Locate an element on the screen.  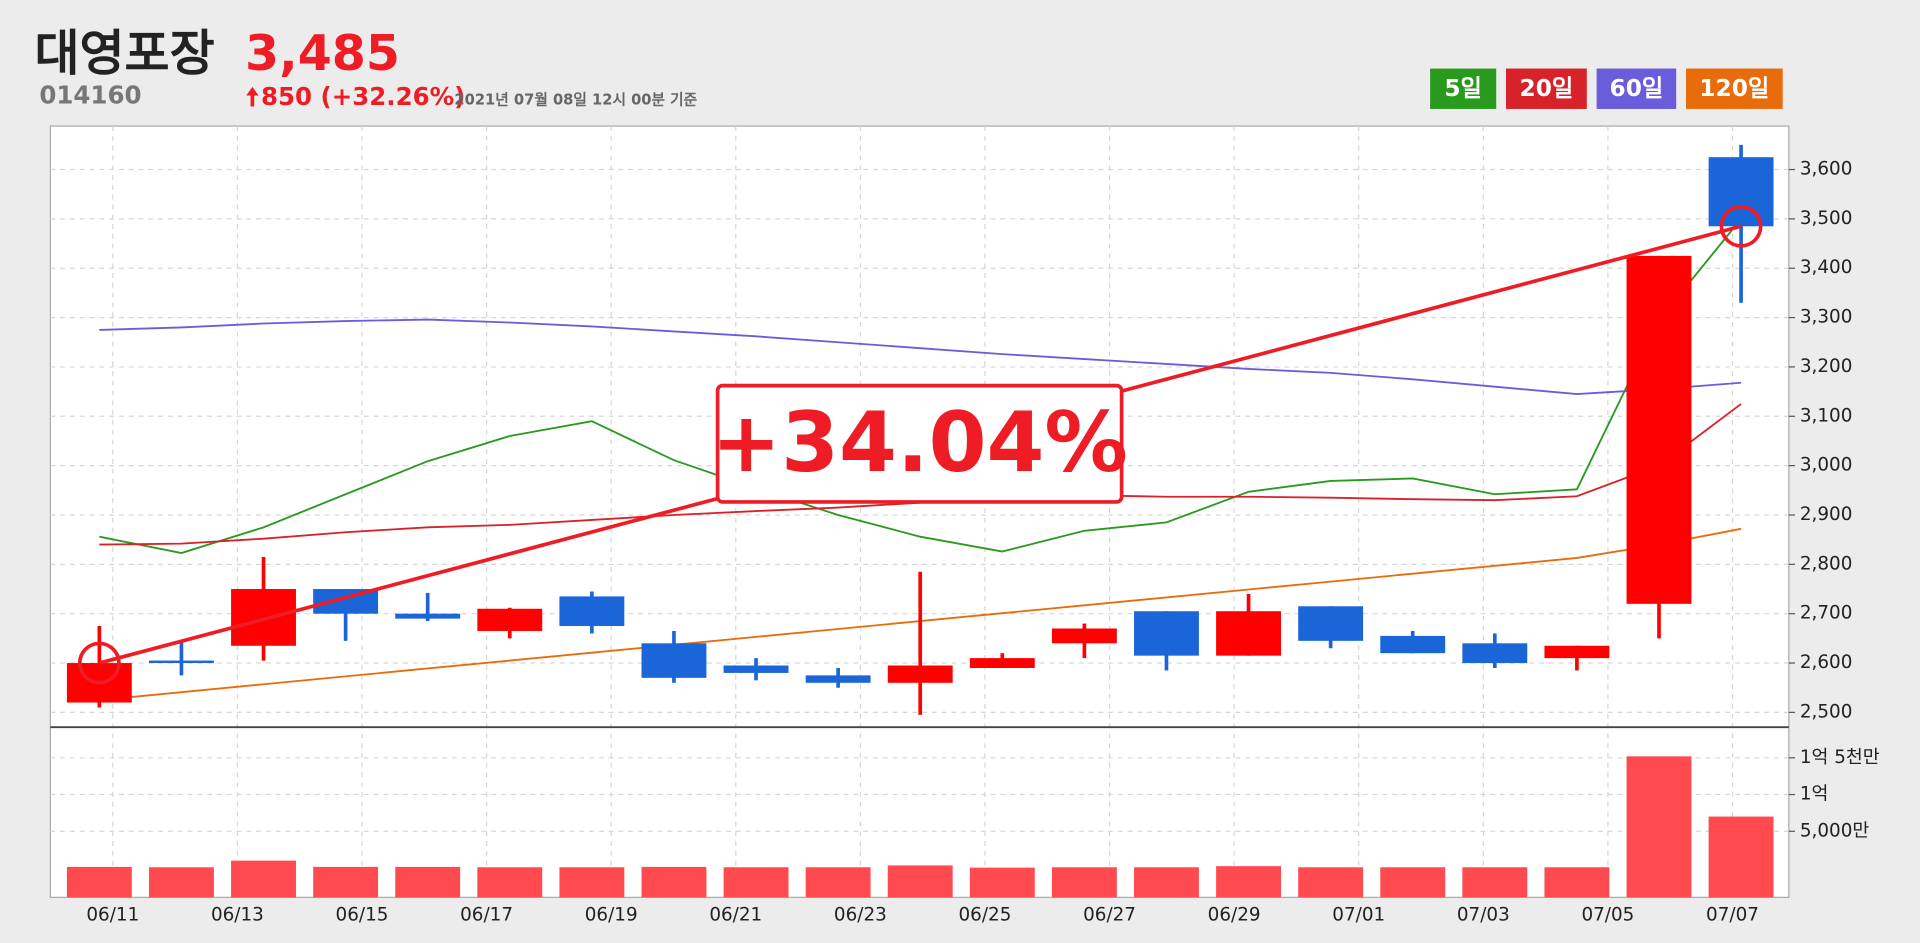
x-tick-label: 06/17 is located at coordinates (486, 915).